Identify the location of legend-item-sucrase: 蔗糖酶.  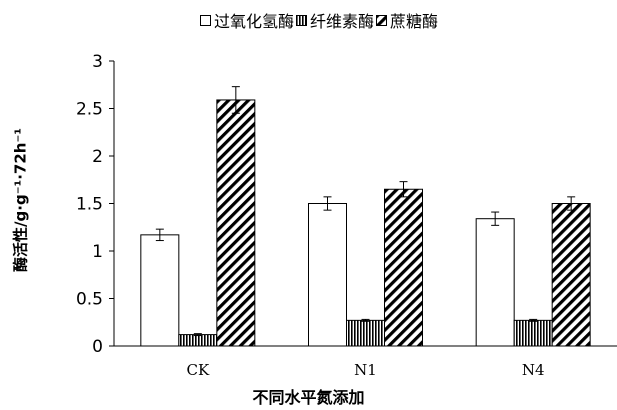
(407, 20).